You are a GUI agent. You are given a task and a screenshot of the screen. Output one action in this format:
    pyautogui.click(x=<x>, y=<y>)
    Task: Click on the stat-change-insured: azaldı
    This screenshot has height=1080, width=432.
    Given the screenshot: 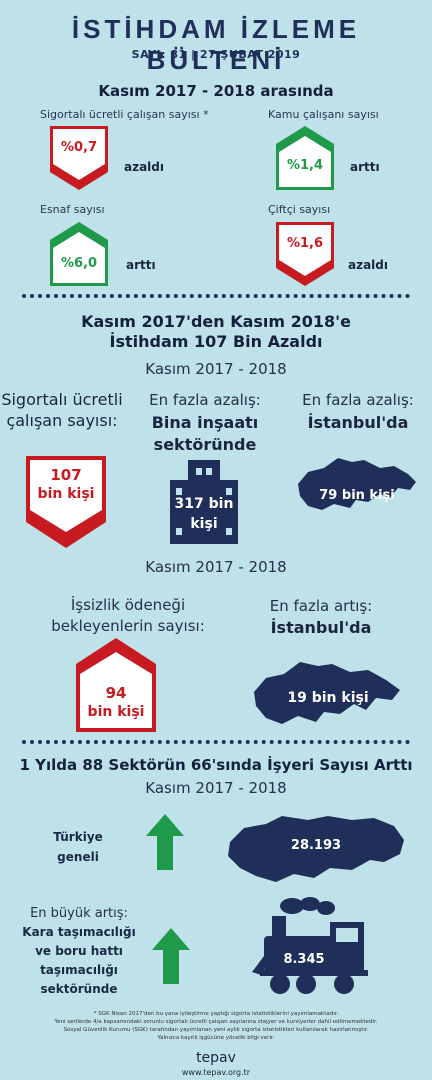 What is the action you would take?
    pyautogui.click(x=144, y=167)
    